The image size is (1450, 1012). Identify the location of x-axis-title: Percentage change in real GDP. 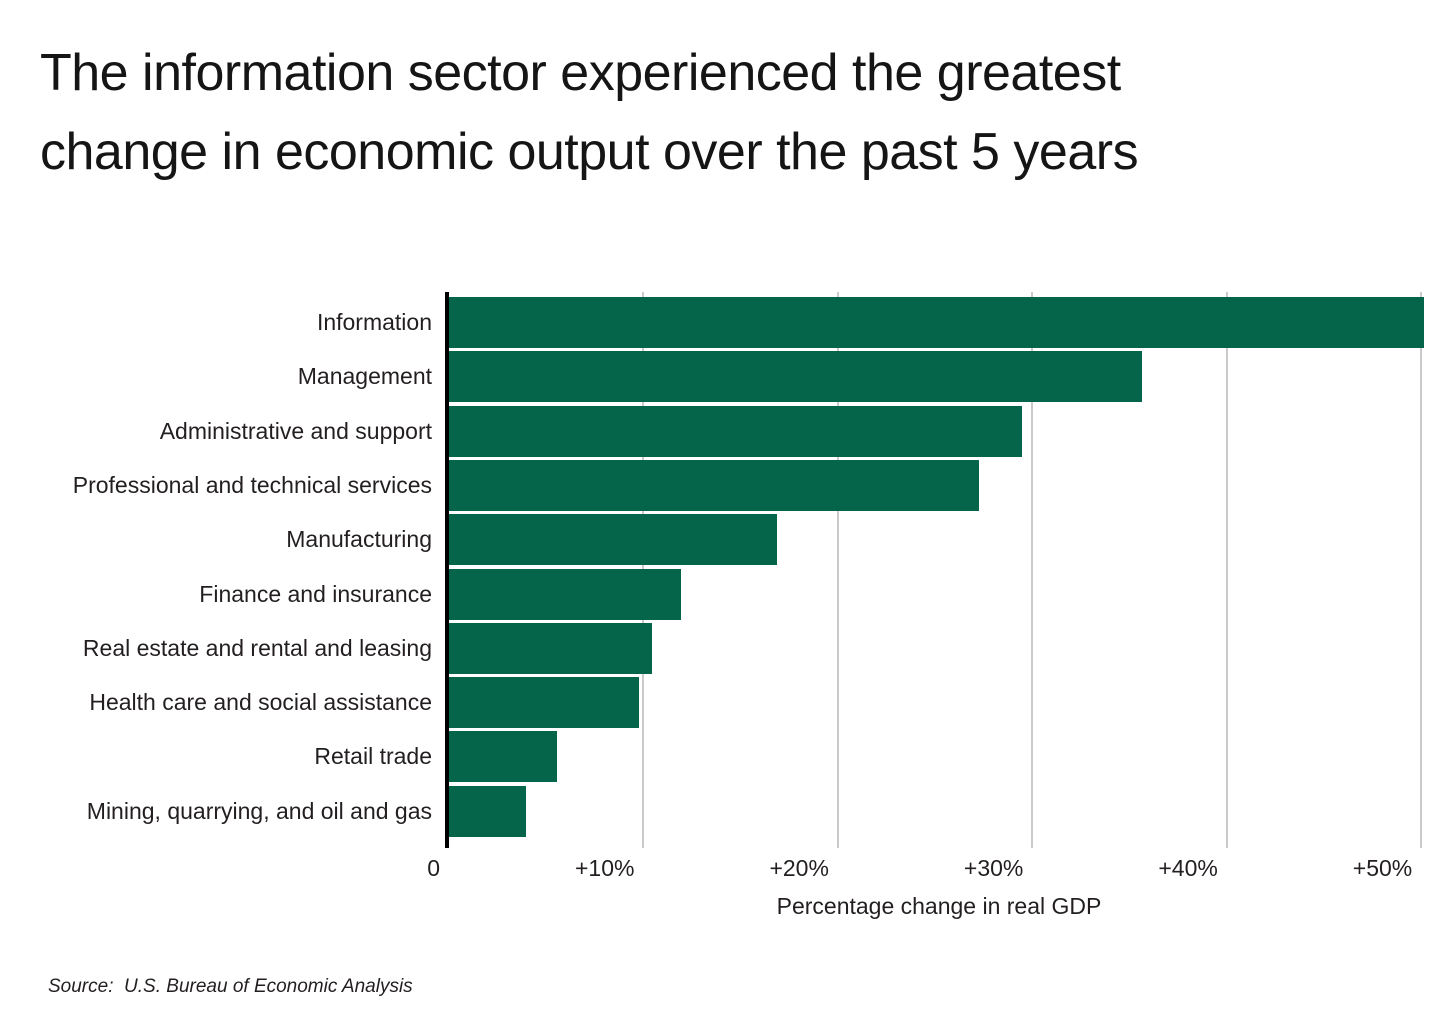
(939, 906).